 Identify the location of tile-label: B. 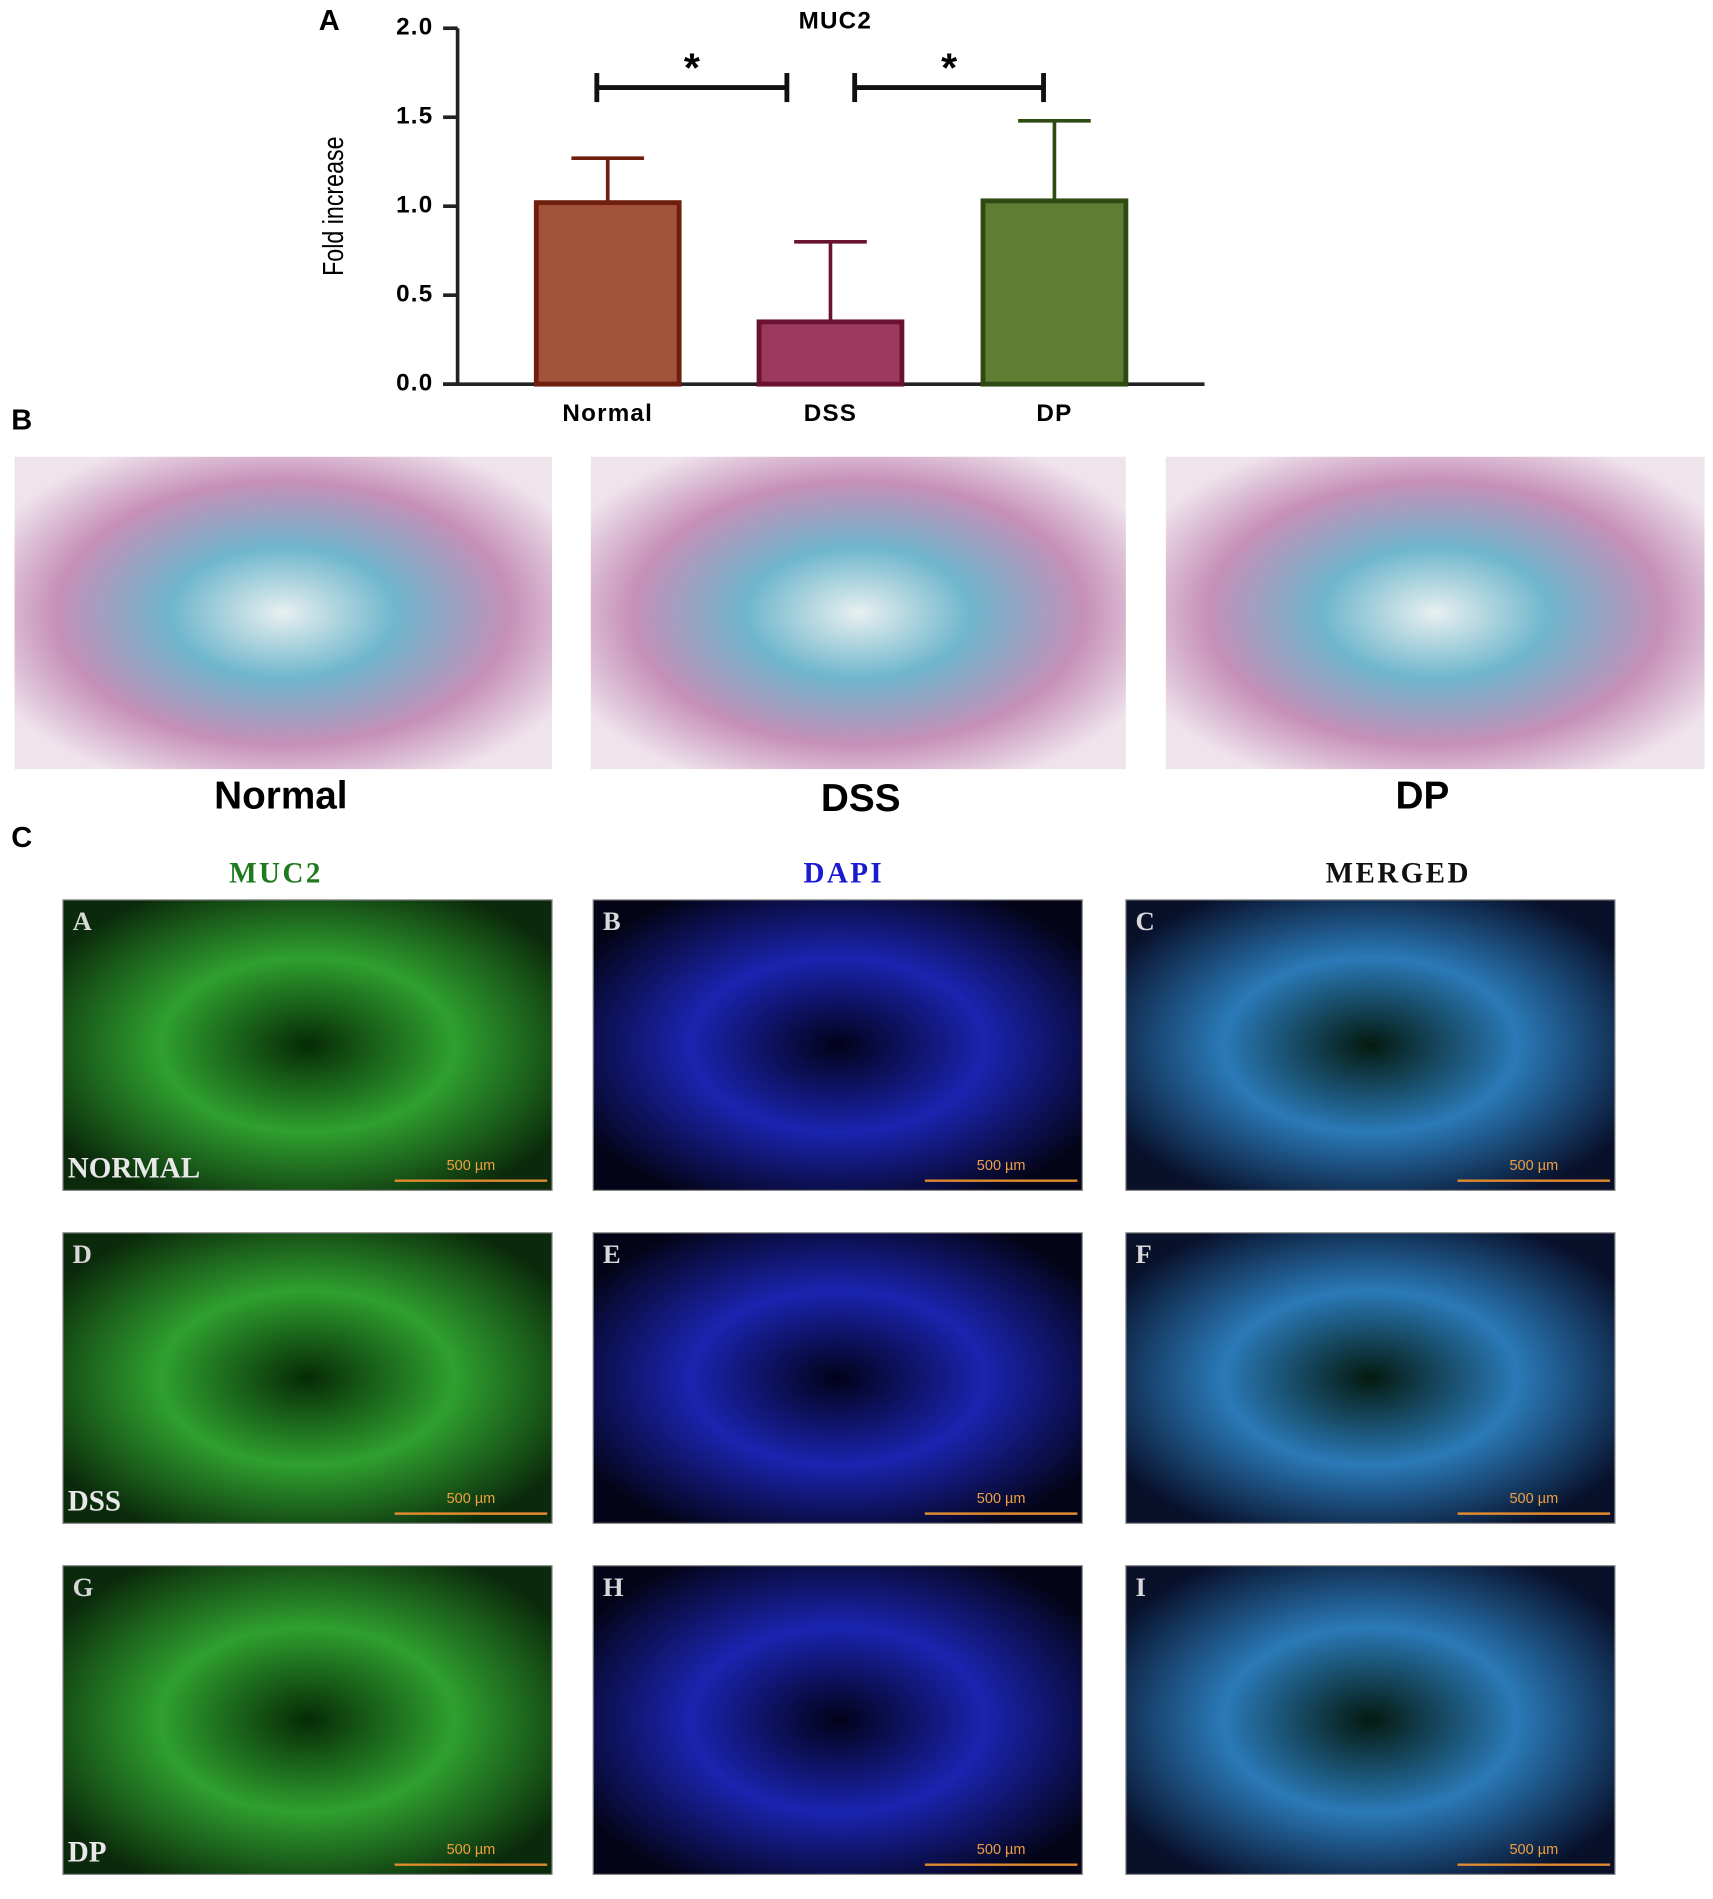
(612, 921).